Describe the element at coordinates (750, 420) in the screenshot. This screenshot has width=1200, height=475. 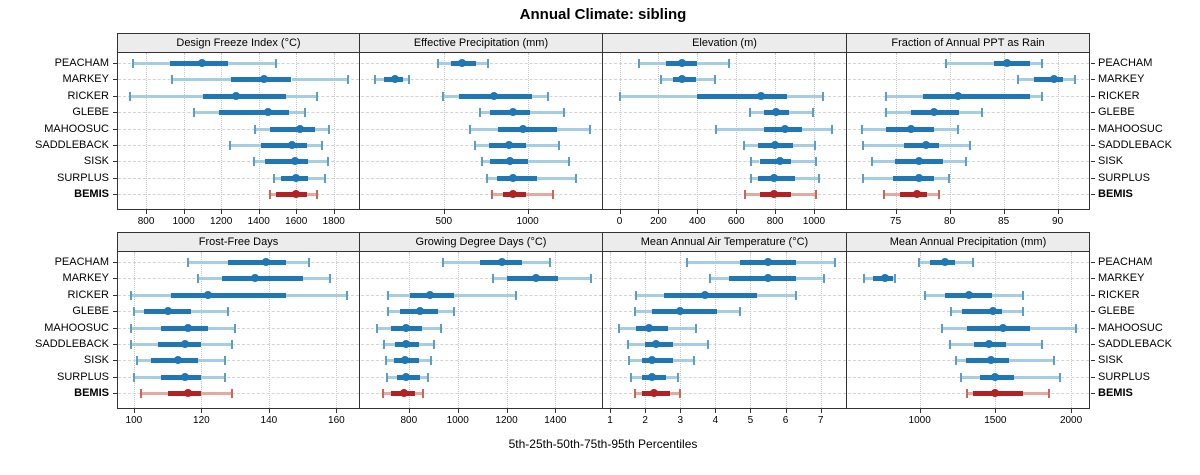
I see `x-tick-label: 5` at that location.